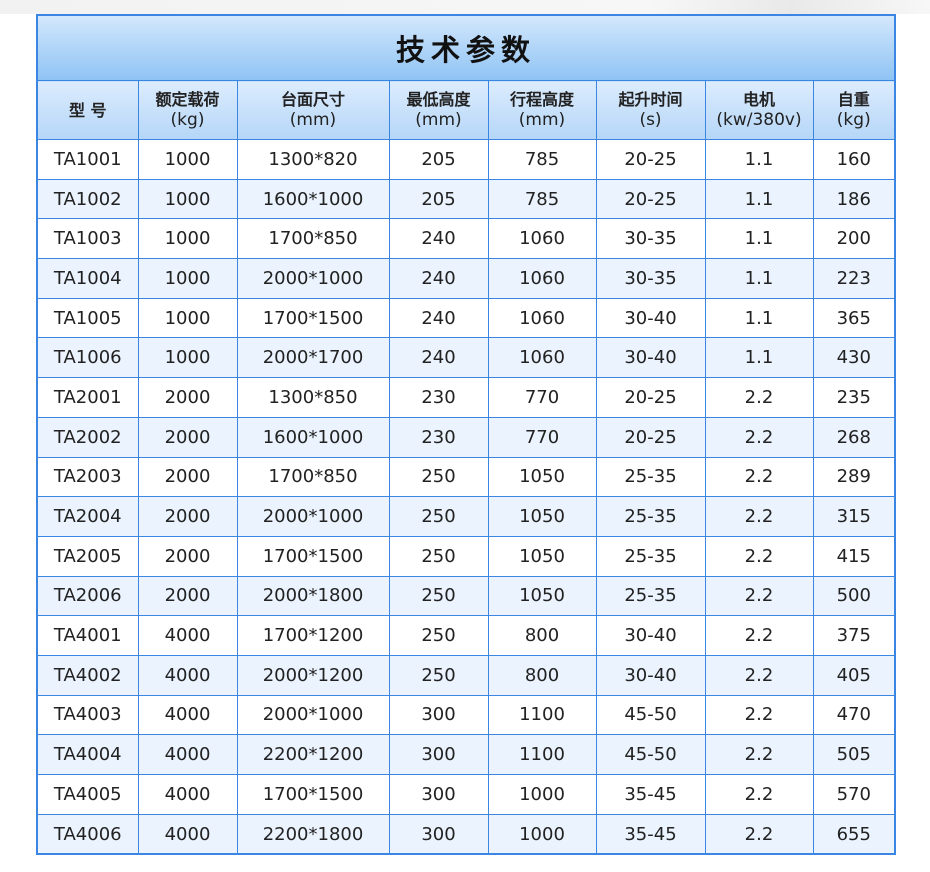 The image size is (930, 872). I want to click on cell-platform-size: 2000*1200, so click(313, 675).